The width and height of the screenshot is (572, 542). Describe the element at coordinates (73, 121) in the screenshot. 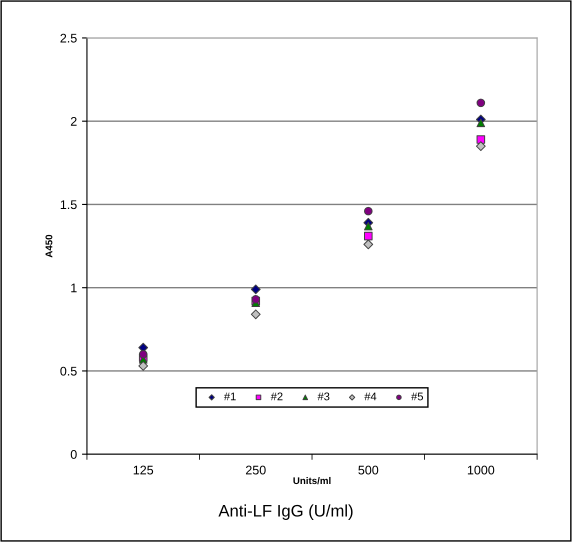

I see `y-tick-label: 2` at that location.